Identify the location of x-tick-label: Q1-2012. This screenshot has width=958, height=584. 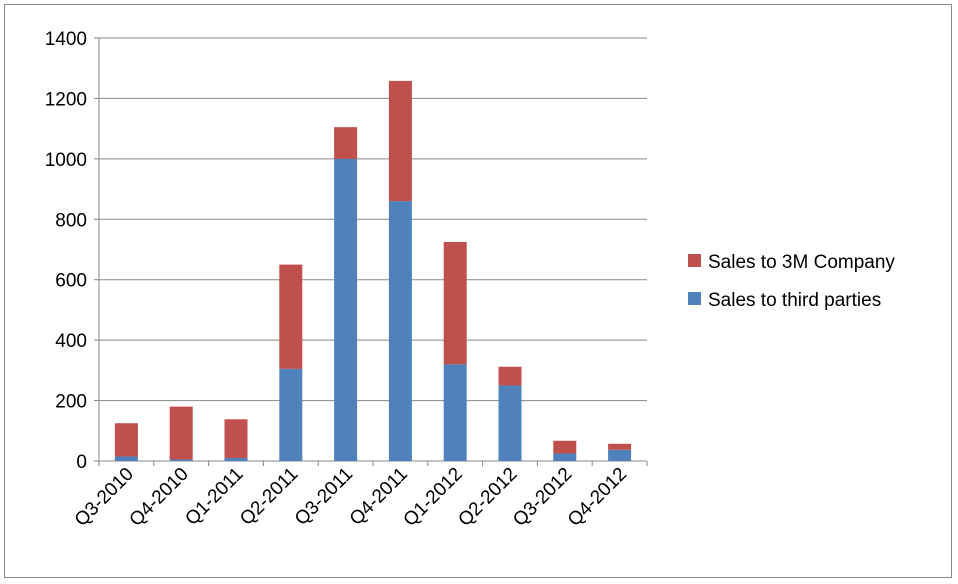
(433, 497).